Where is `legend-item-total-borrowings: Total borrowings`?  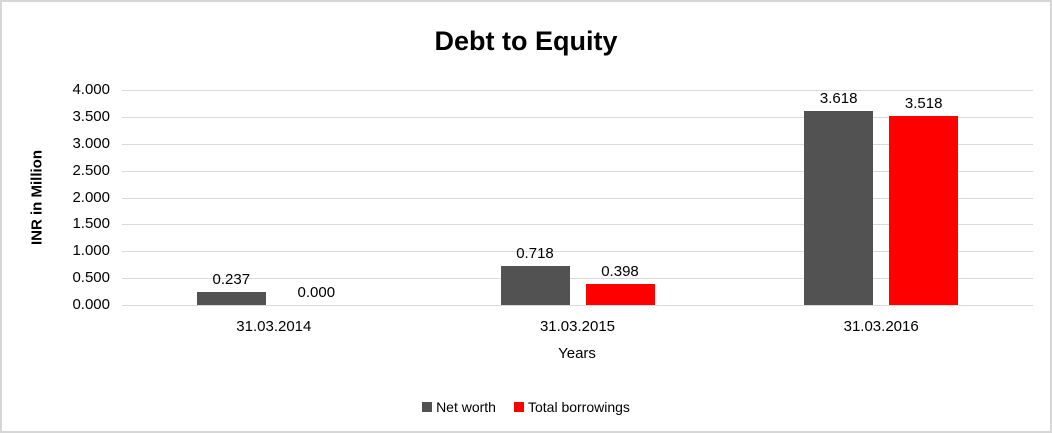 legend-item-total-borrowings: Total borrowings is located at coordinates (571, 407).